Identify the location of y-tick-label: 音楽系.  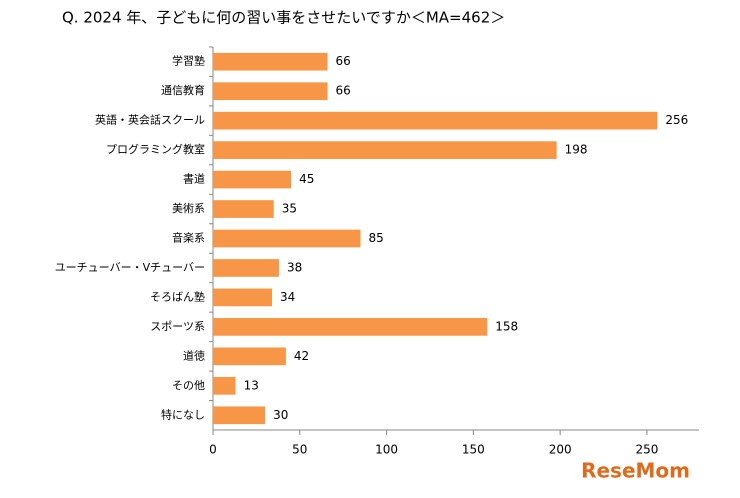
(188, 238).